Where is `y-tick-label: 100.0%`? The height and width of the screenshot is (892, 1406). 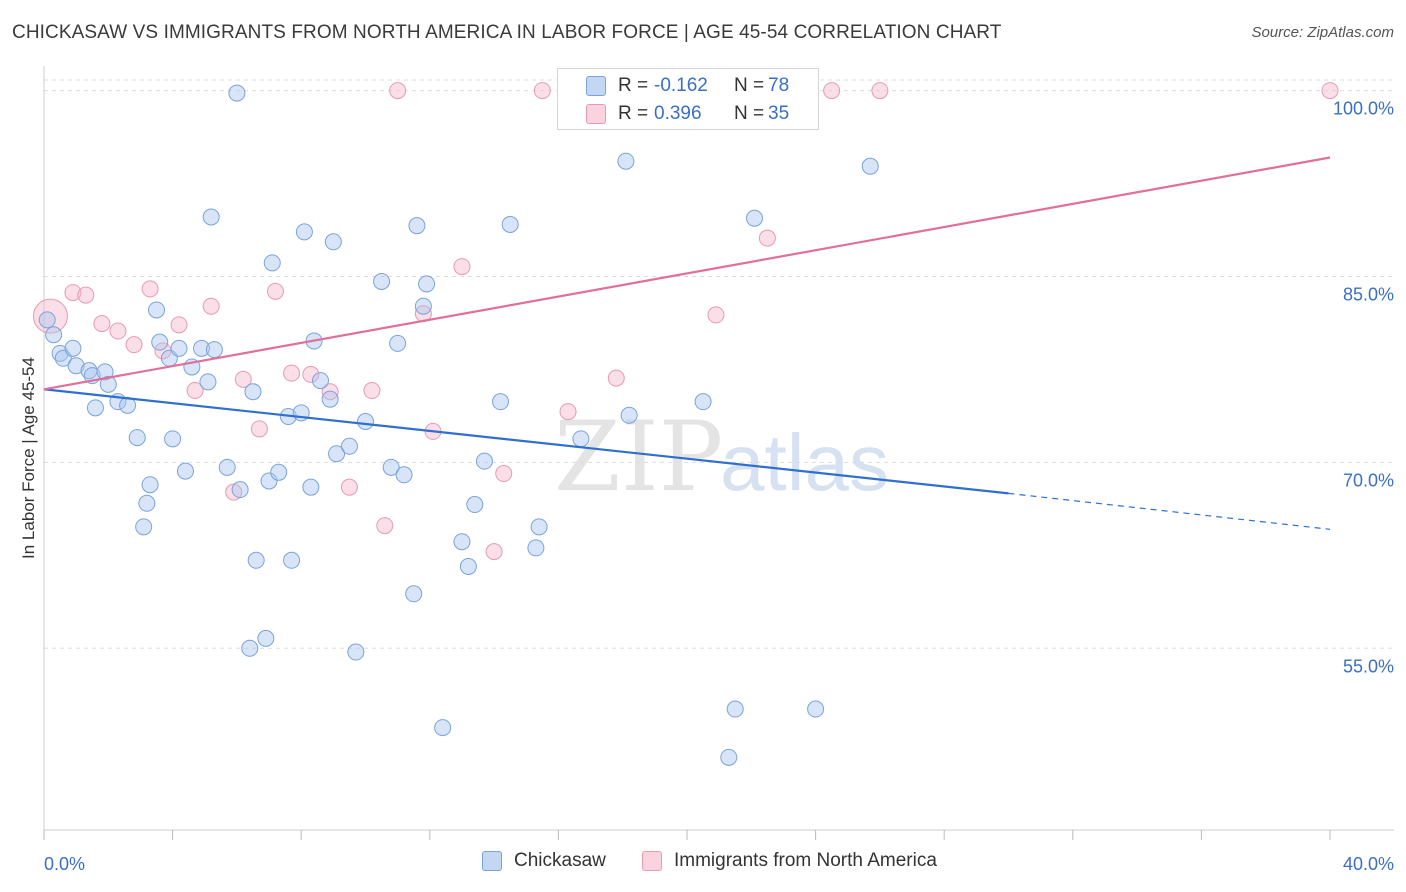 y-tick-label: 100.0% is located at coordinates (1363, 109).